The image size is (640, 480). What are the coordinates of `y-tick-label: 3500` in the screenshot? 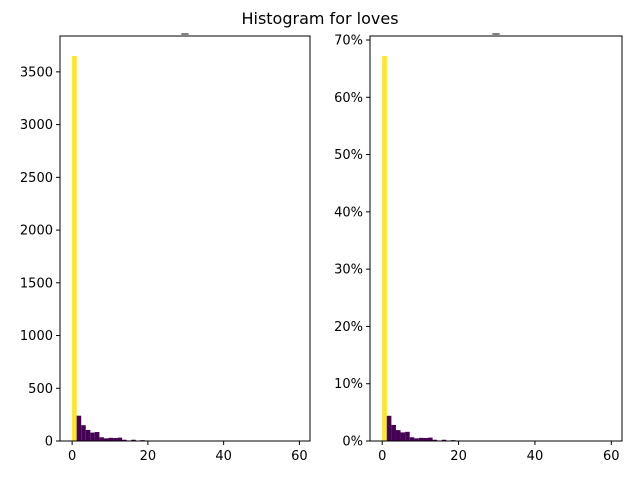 It's located at (36, 72).